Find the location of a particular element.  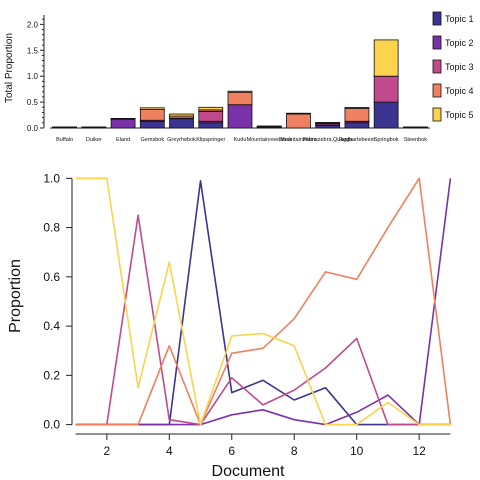

bar-category-label: Steenbok is located at coordinates (415, 140).